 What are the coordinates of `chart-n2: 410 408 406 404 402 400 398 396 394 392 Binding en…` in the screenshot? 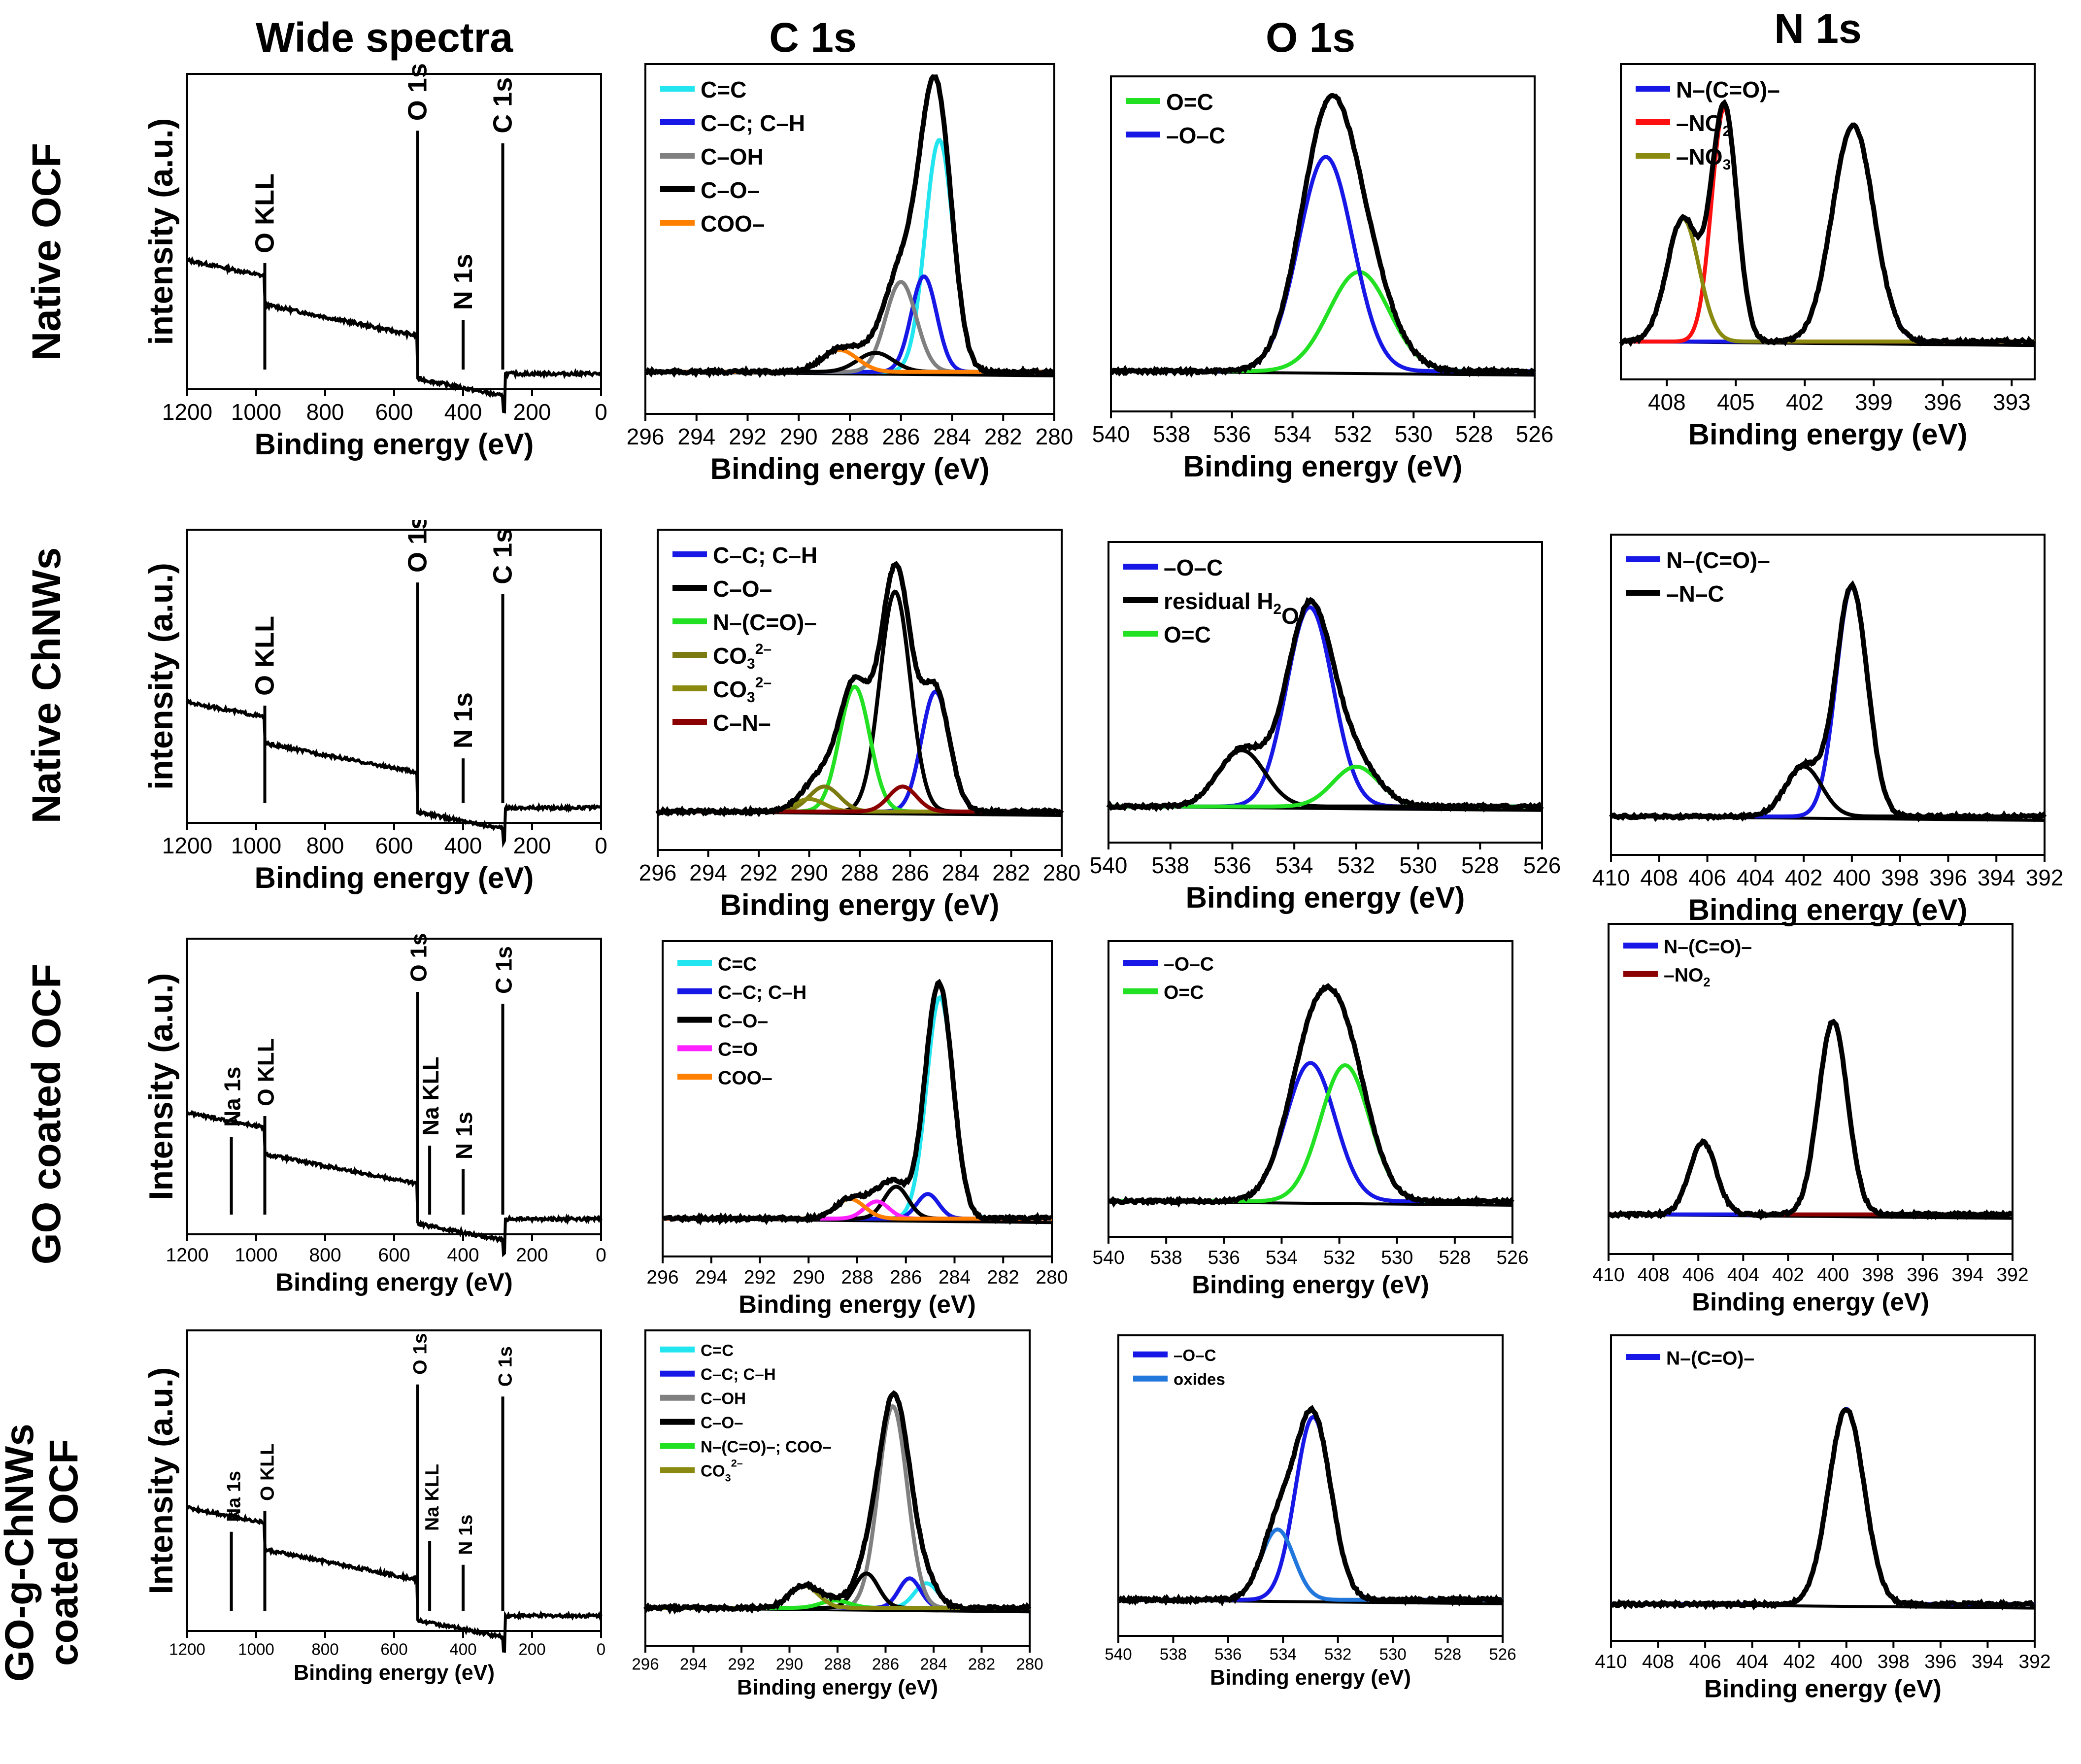 It's located at (1827, 730).